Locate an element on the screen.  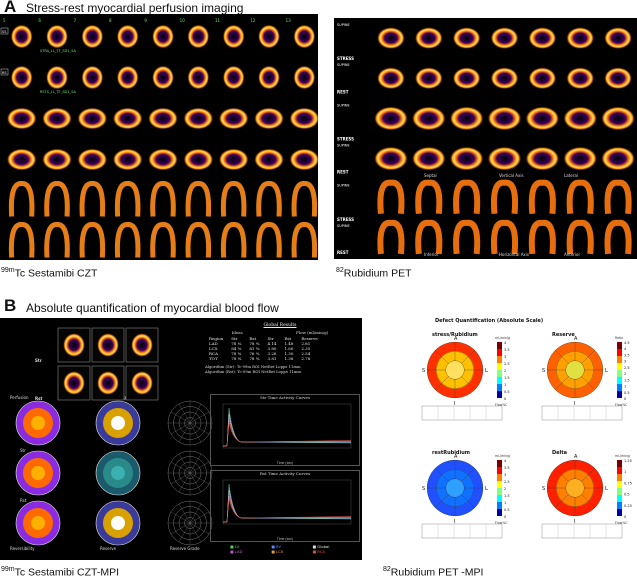
rst-tac-svg is located at coordinates (287, 502).